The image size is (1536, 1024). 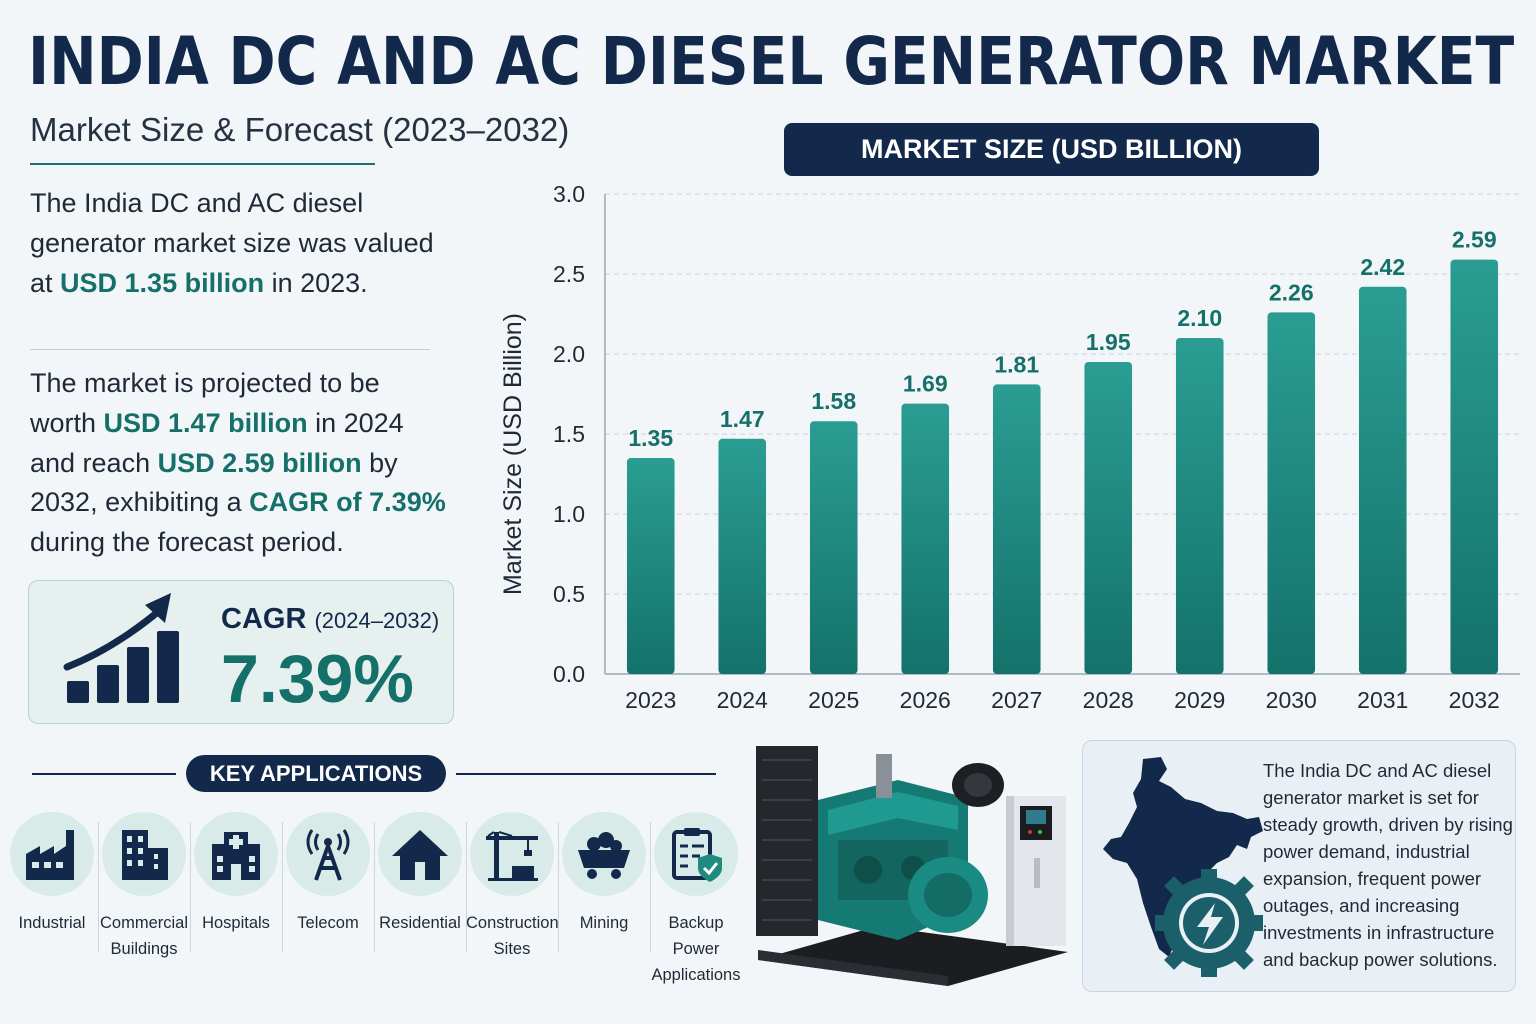 I want to click on cagr-text: CAGR of 7.39%, so click(x=347, y=502).